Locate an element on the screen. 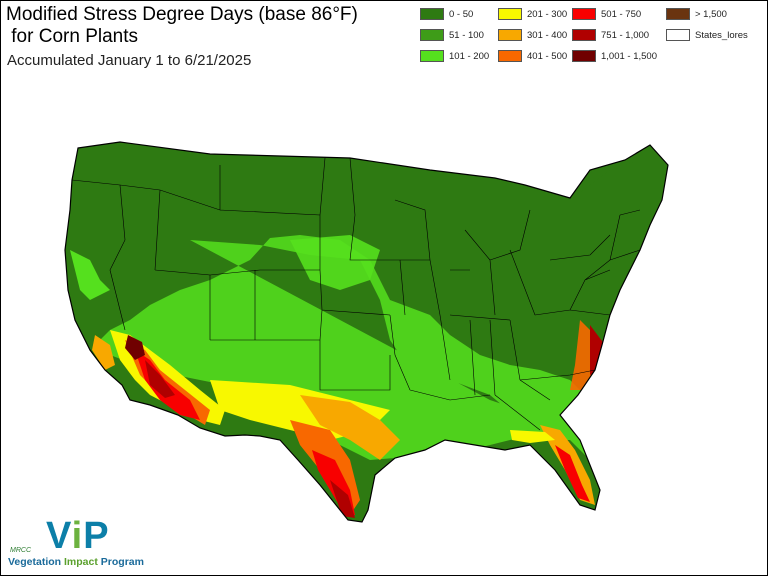  legend-item-states: States_lores is located at coordinates (707, 35).